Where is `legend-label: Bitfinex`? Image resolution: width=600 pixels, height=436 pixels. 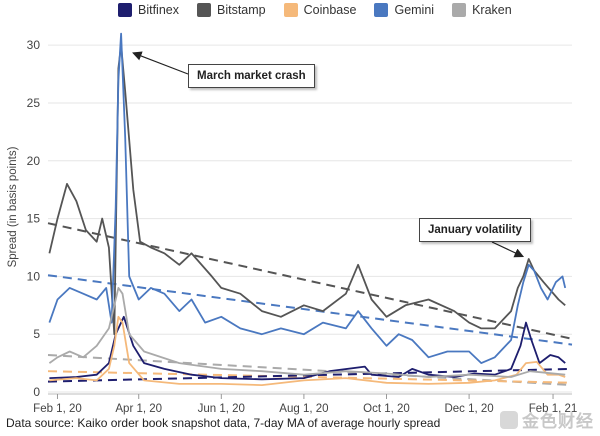
legend-label: Bitfinex is located at coordinates (158, 10).